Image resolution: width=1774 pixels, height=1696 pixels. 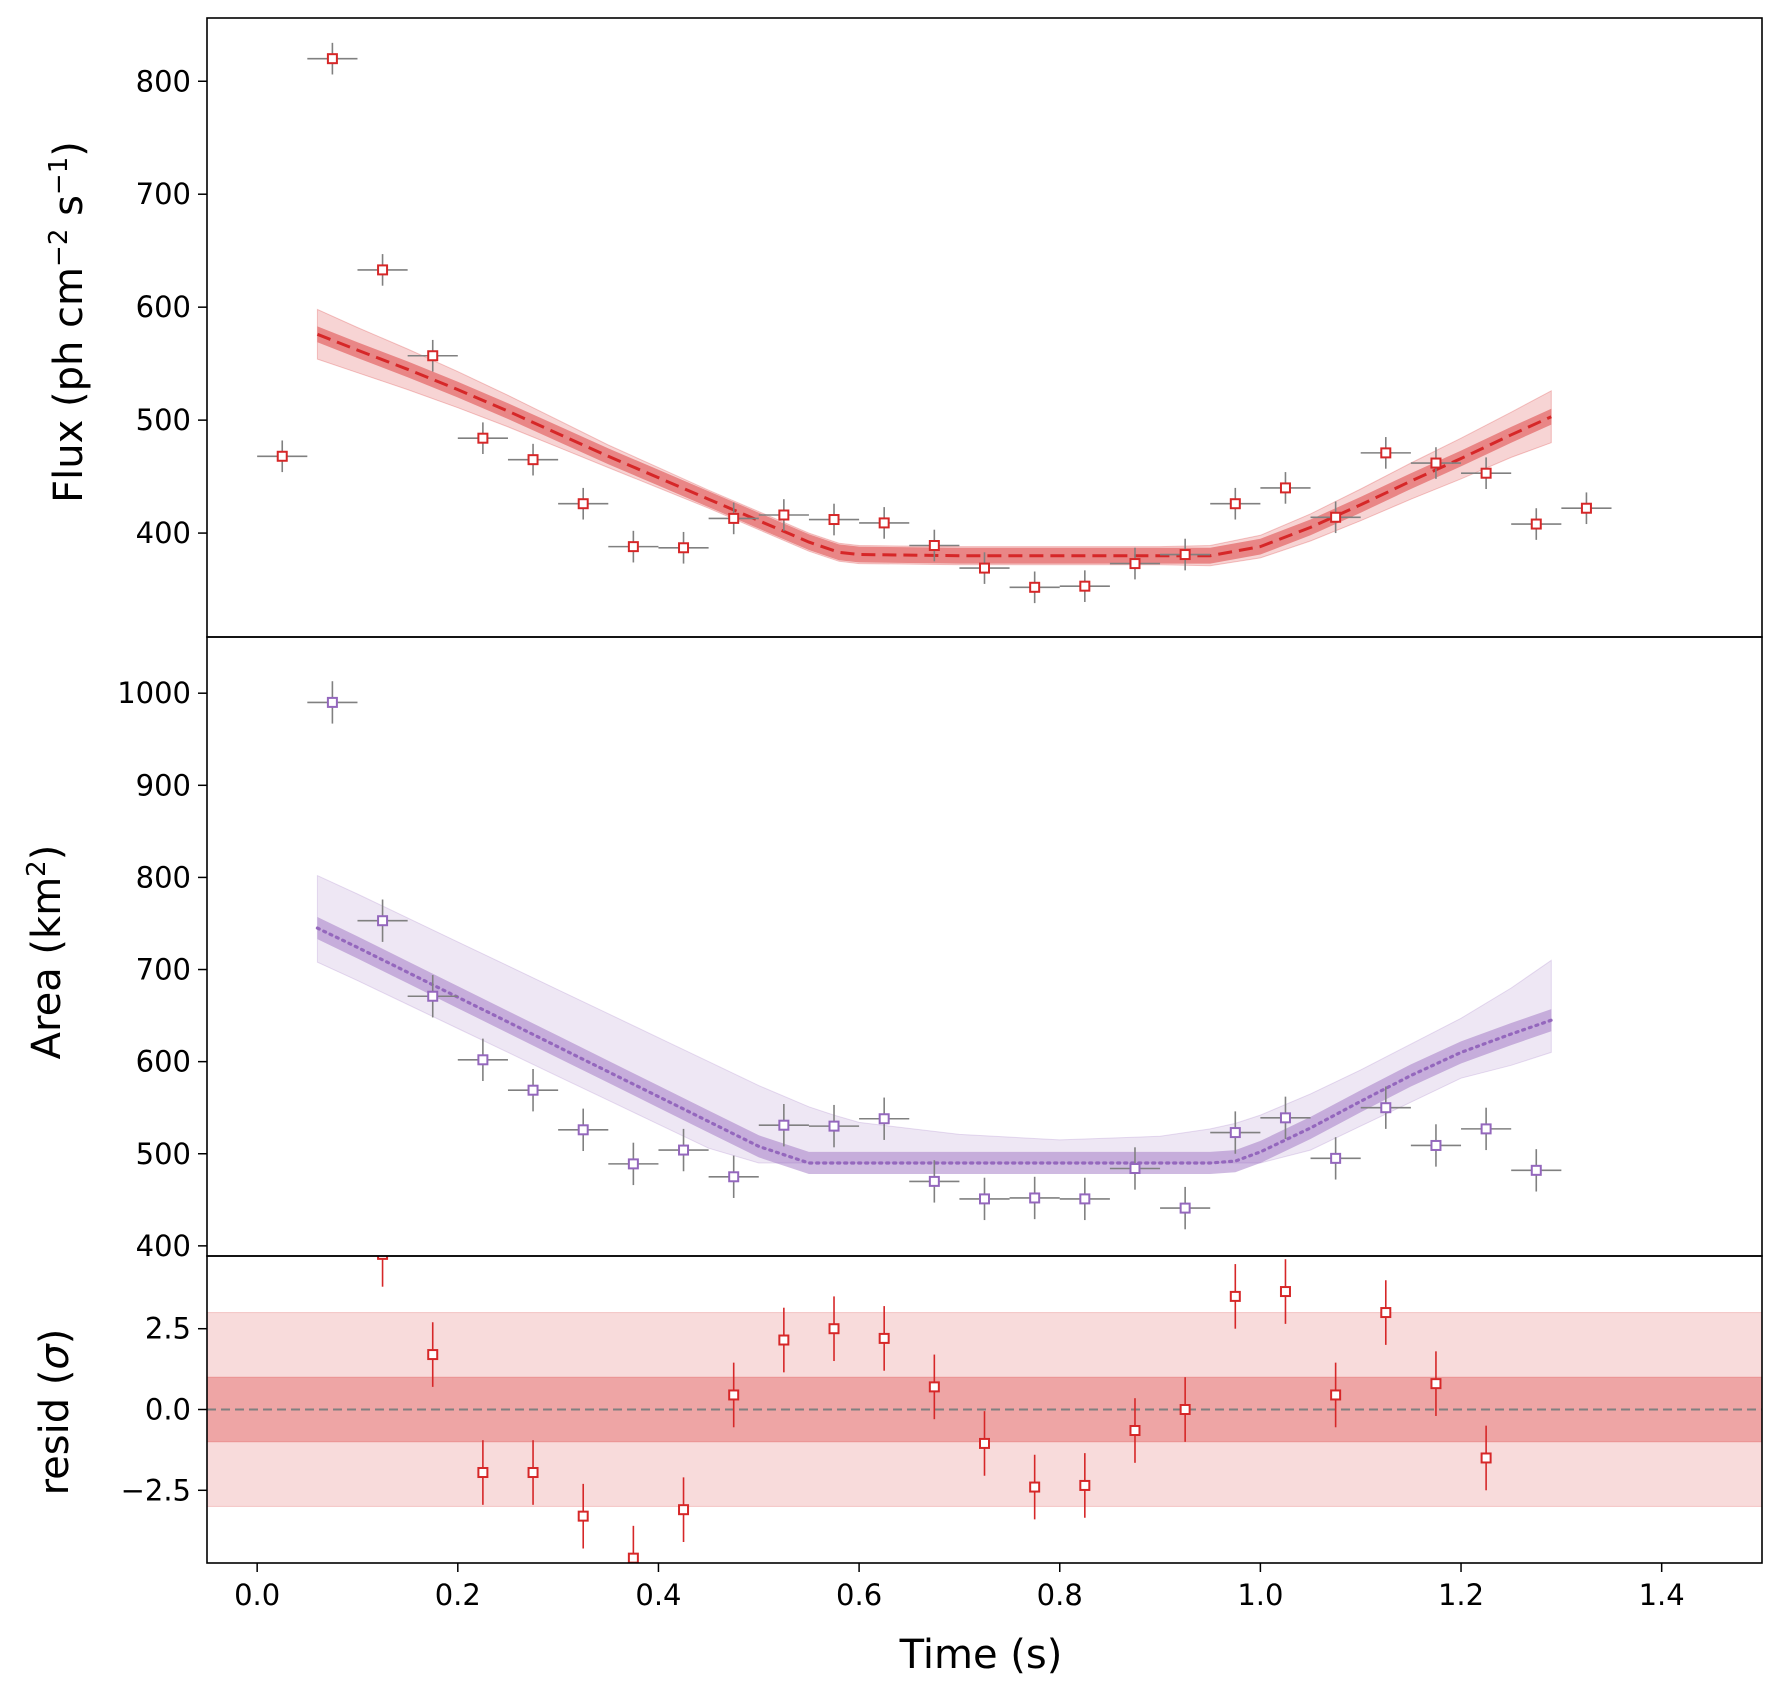 I want to click on residuals-y-axis-ticks: −2.5 0.0 2.5, so click(x=164, y=1409).